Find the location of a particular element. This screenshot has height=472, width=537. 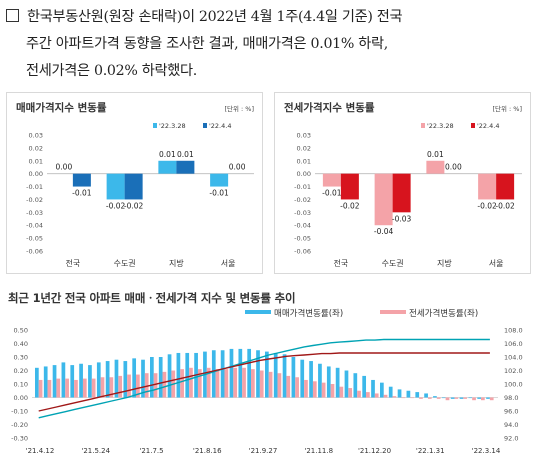

data-label: -0.04 is located at coordinates (384, 231).